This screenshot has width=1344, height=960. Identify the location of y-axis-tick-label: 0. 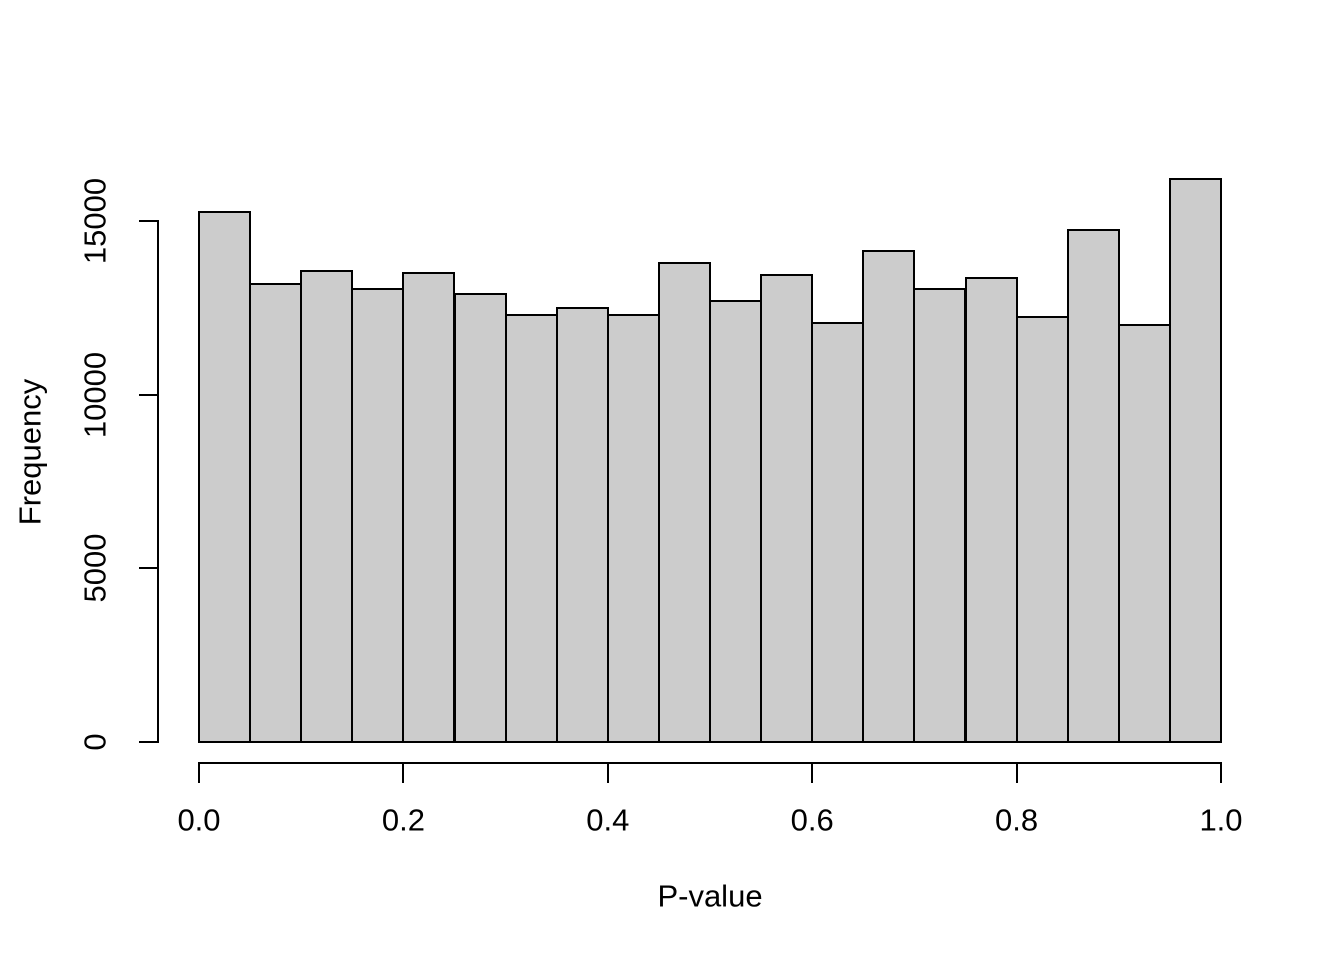
(95, 742).